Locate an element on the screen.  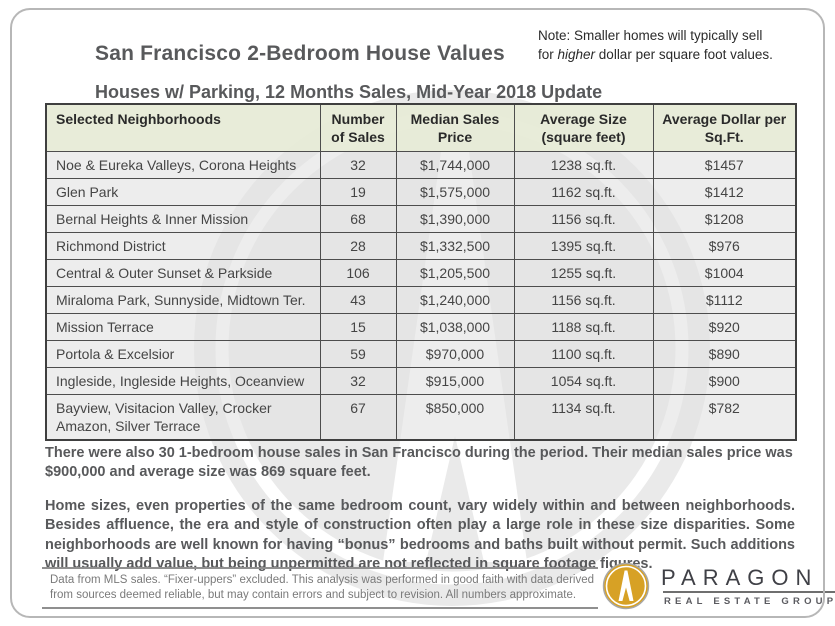
cell-number-of-sales: 15 is located at coordinates (358, 327).